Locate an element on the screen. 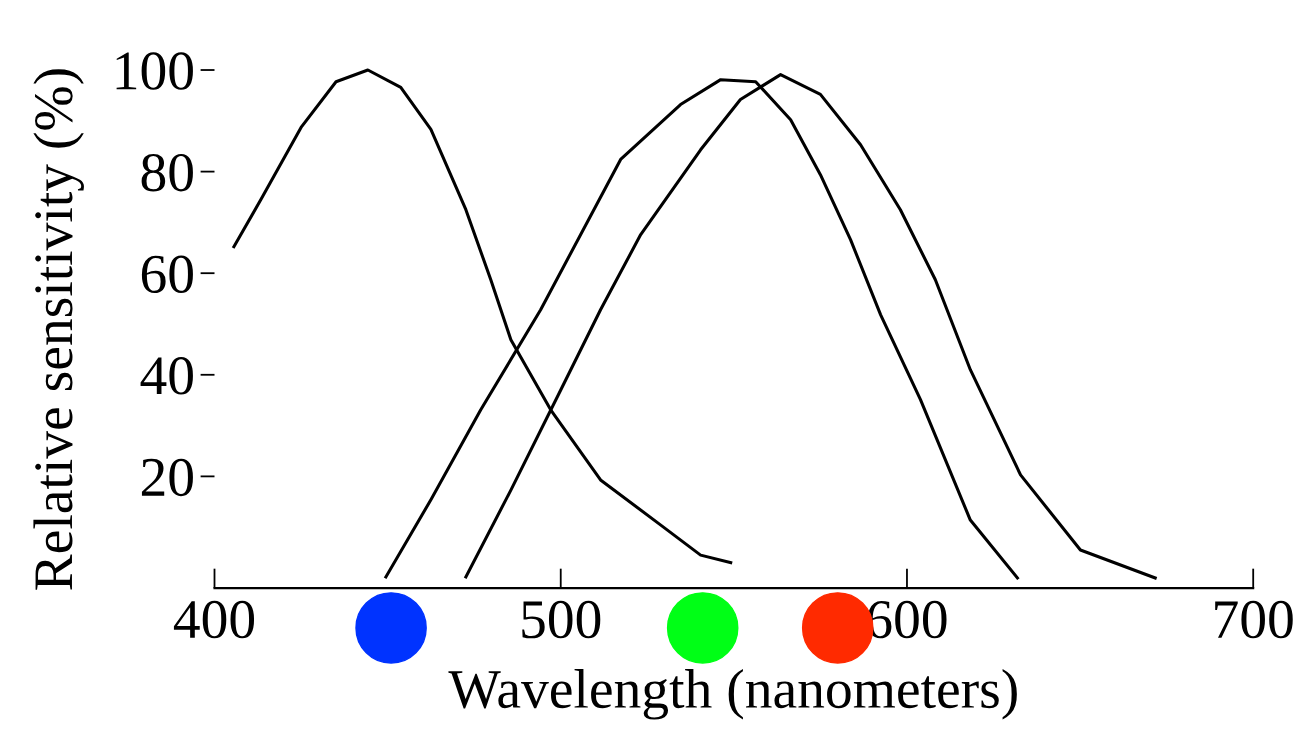 The height and width of the screenshot is (737, 1300). y-tick-label: 20 is located at coordinates (167, 477).